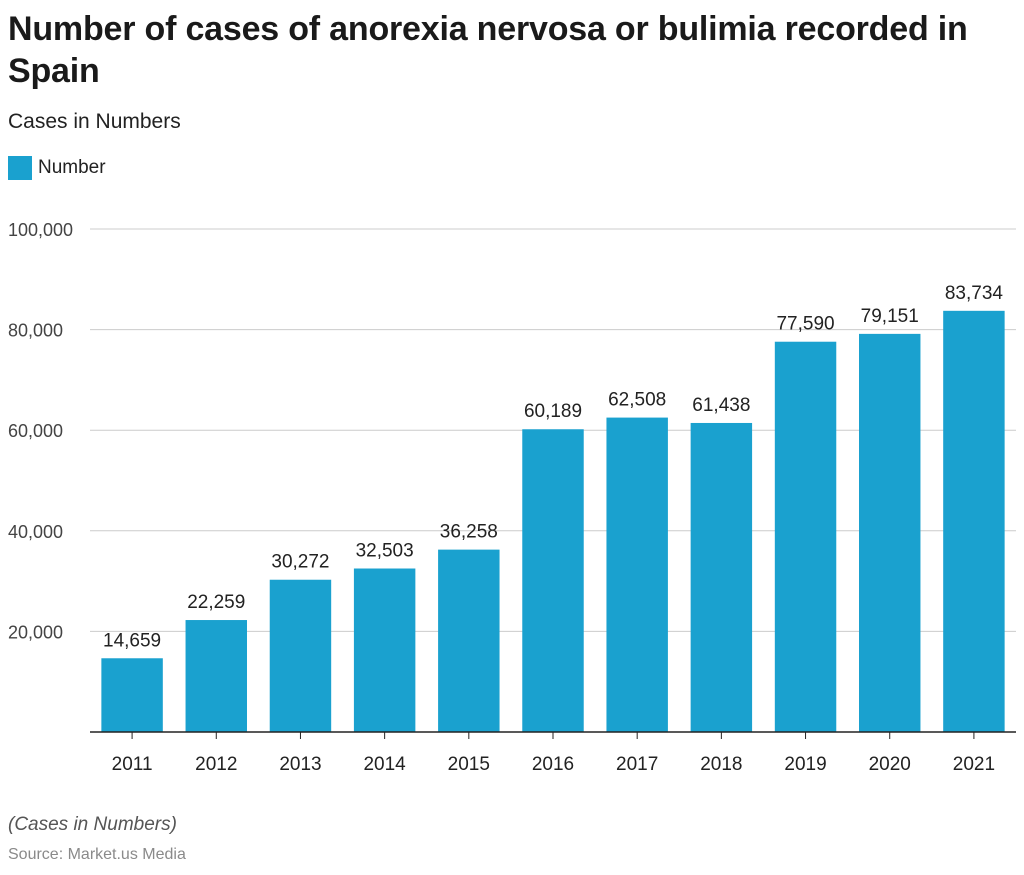 The image size is (1024, 875). Describe the element at coordinates (805, 324) in the screenshot. I see `data-label: 77,590` at that location.